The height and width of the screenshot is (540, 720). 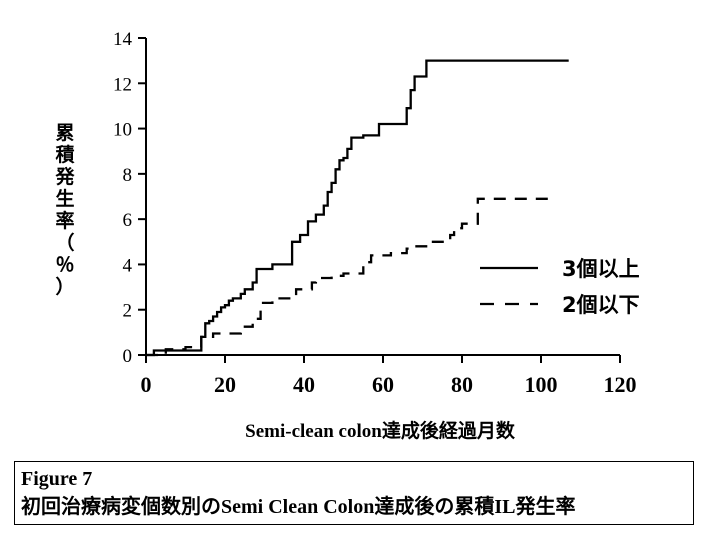 What do you see at coordinates (122, 130) in the screenshot?
I see `y-tick-label: 10` at bounding box center [122, 130].